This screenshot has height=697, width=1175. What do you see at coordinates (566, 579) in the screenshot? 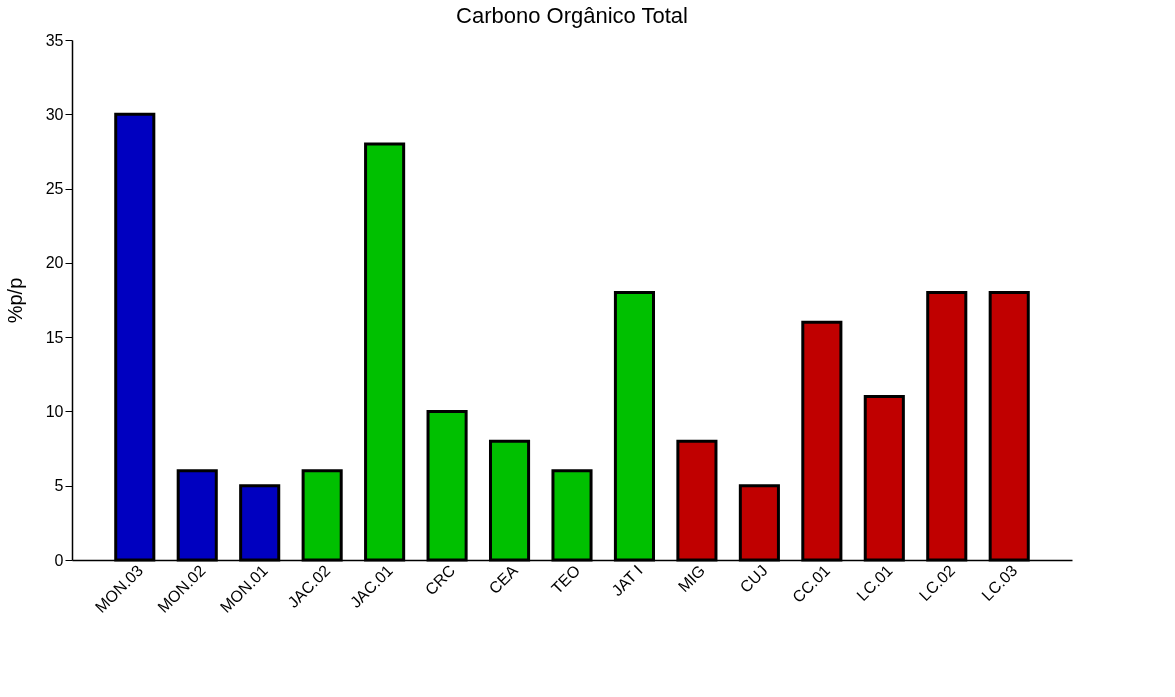
I see `x-tick-label: TEO` at bounding box center [566, 579].